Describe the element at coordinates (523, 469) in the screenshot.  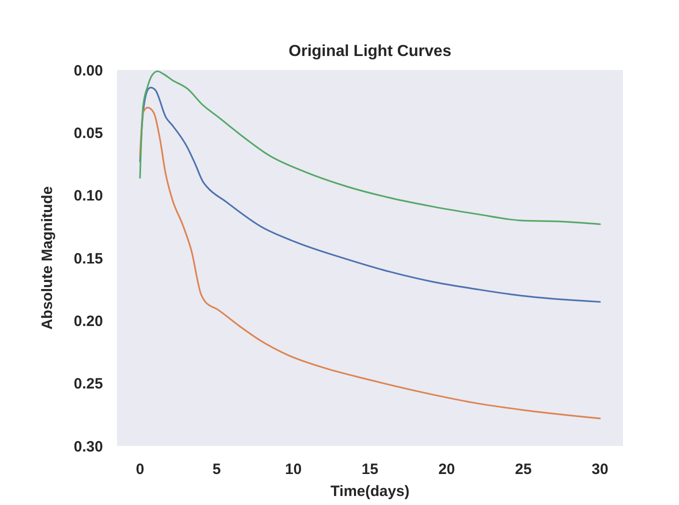
I see `x-tick-label: 25` at that location.